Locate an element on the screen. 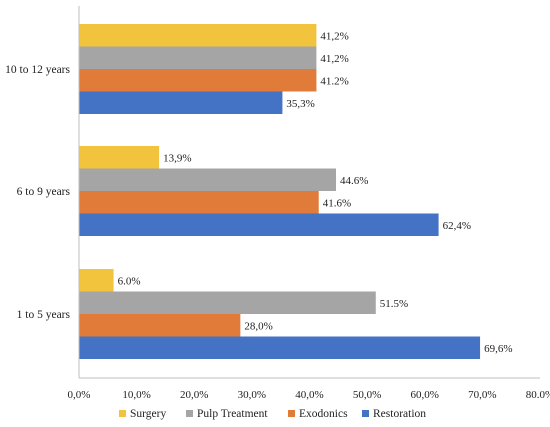  data-label: 69,6% is located at coordinates (498, 349).